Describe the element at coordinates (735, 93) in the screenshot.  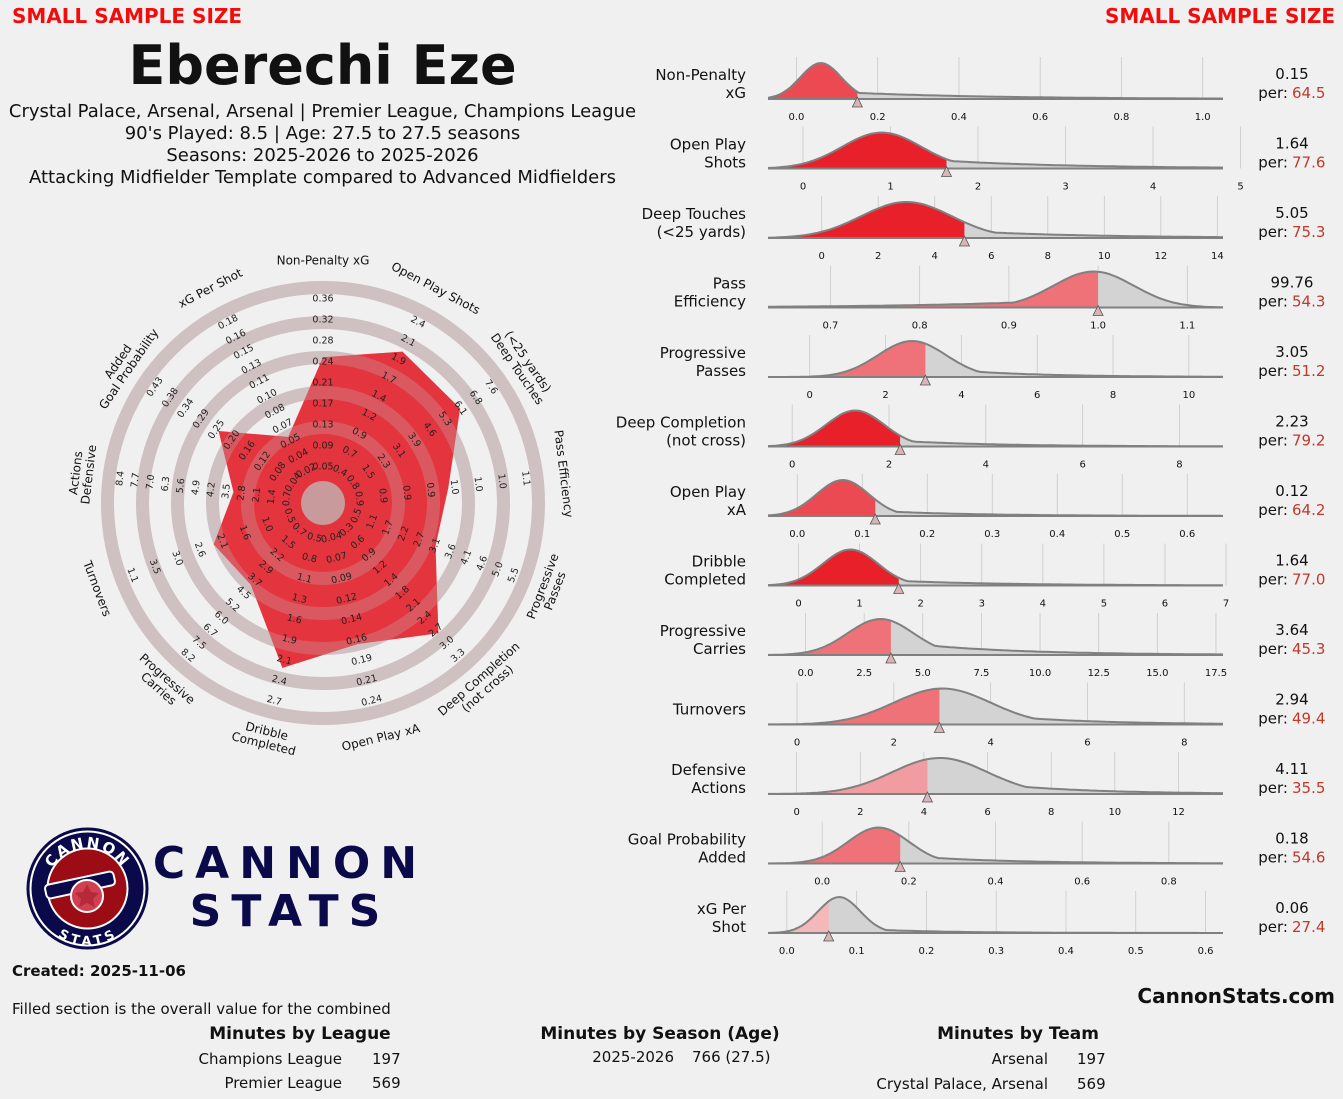
I see `density-metric-label-2: xG` at that location.